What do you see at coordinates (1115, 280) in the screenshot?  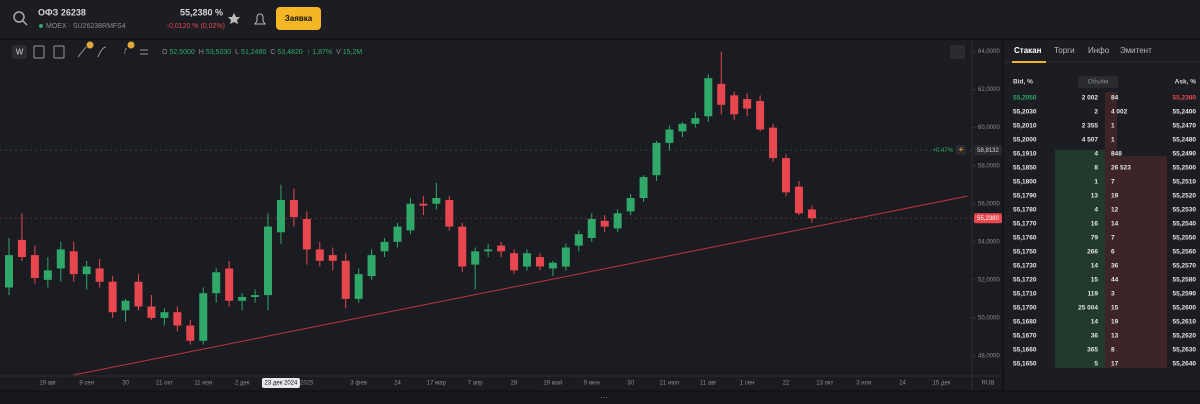 I see `ask-volume: 44` at bounding box center [1115, 280].